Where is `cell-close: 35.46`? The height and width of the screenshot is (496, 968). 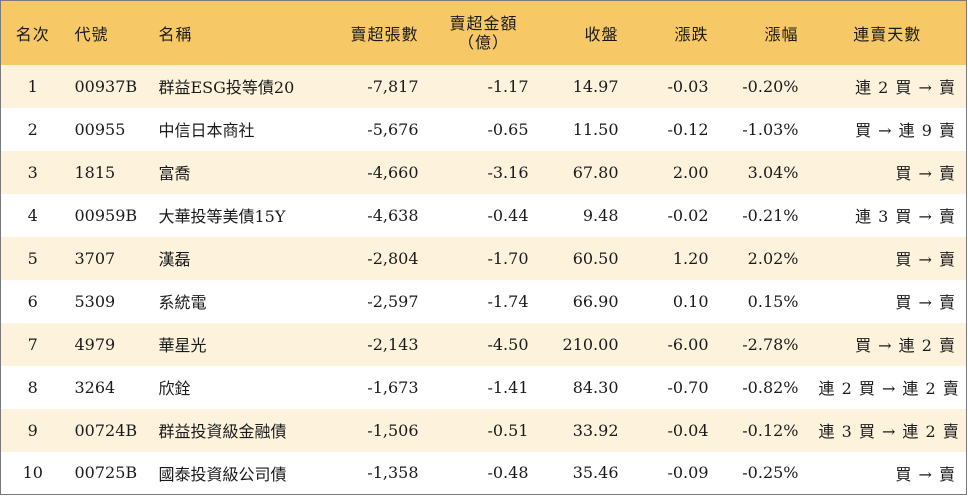 cell-close: 35.46 is located at coordinates (595, 473).